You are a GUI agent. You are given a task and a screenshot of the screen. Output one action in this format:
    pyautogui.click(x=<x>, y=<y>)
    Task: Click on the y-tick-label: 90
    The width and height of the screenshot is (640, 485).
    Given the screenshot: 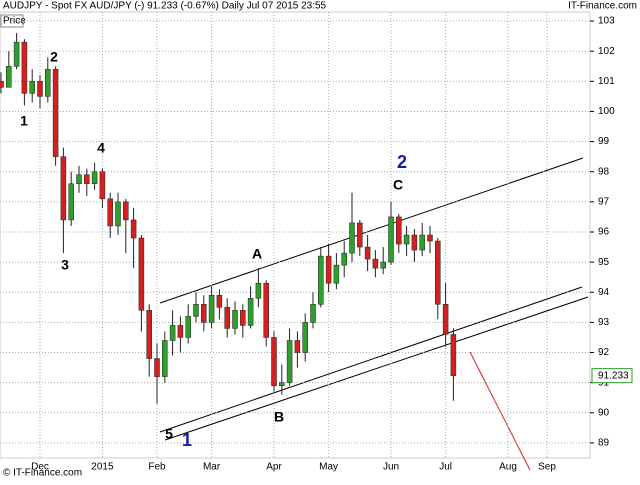 What is the action you would take?
    pyautogui.click(x=604, y=412)
    